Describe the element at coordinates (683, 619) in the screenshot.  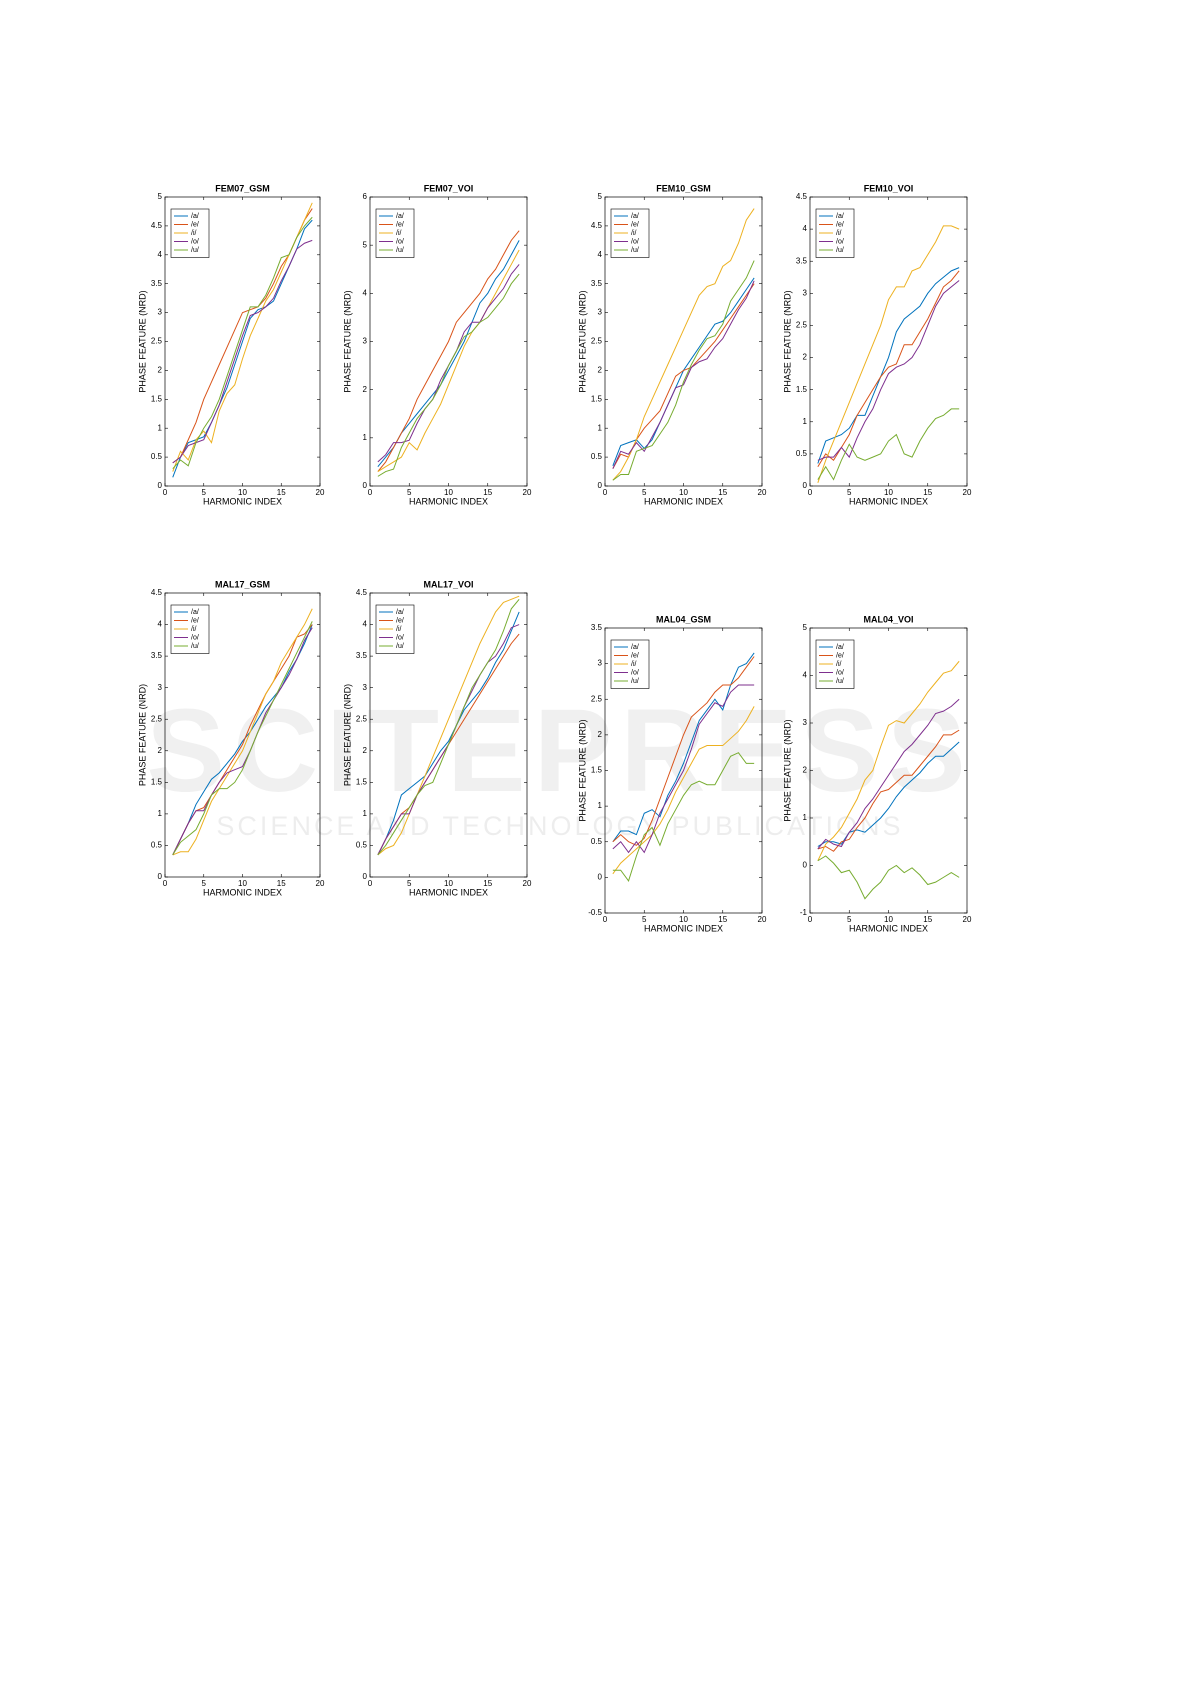
I see `chart-title: MAL04_GSM` at that location.